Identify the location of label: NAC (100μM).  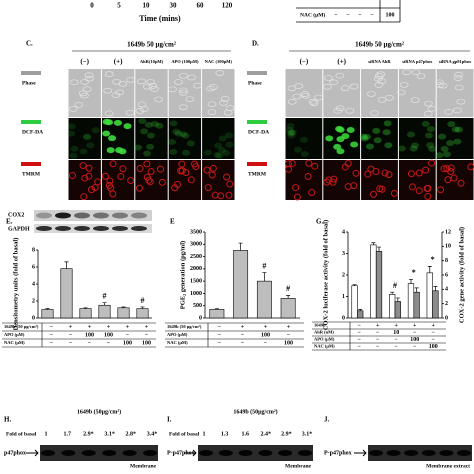
(219, 61).